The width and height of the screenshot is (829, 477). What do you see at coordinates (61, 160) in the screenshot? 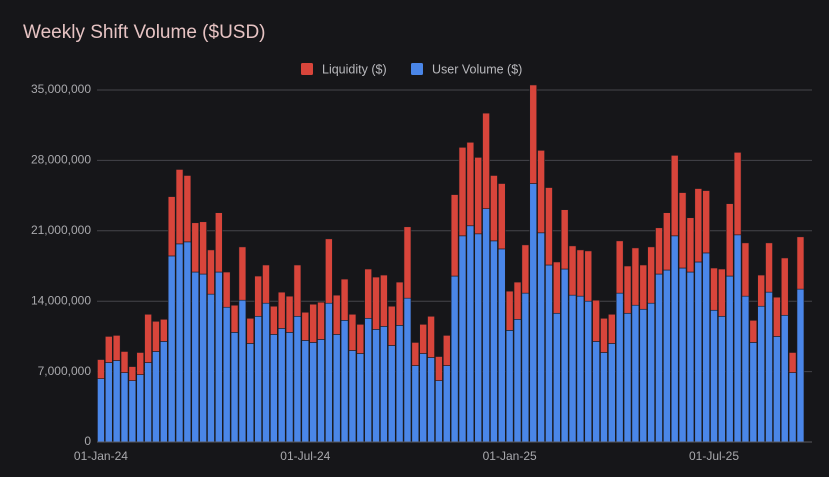
I see `y-tick-label: 28,000,000` at bounding box center [61, 160].